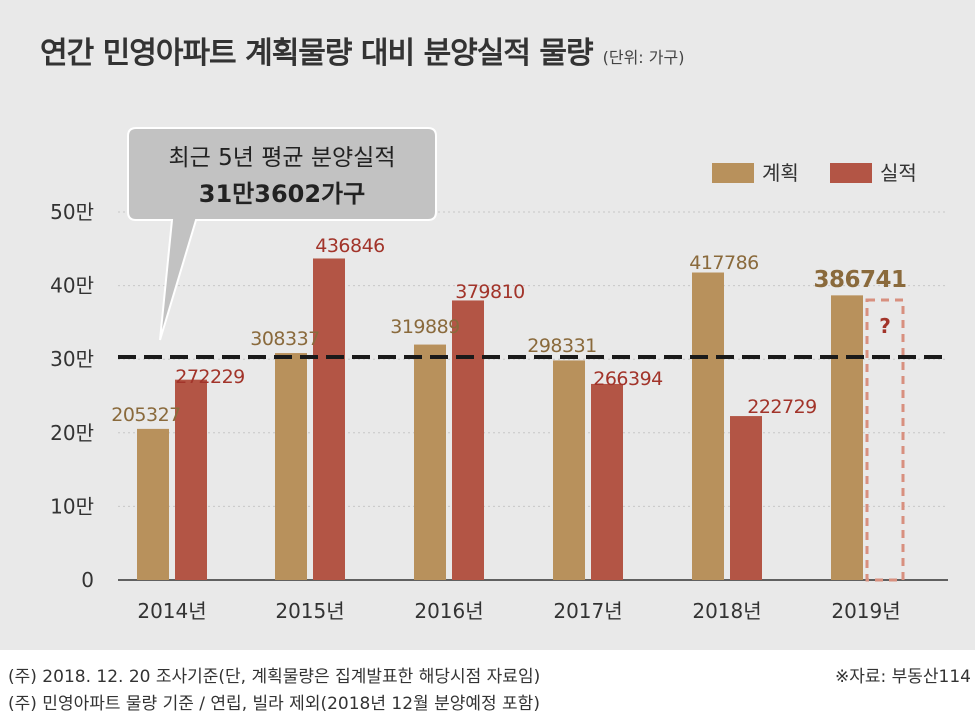 The height and width of the screenshot is (719, 975). Describe the element at coordinates (851, 173) in the screenshot. I see `legend-swatch-actual` at that location.